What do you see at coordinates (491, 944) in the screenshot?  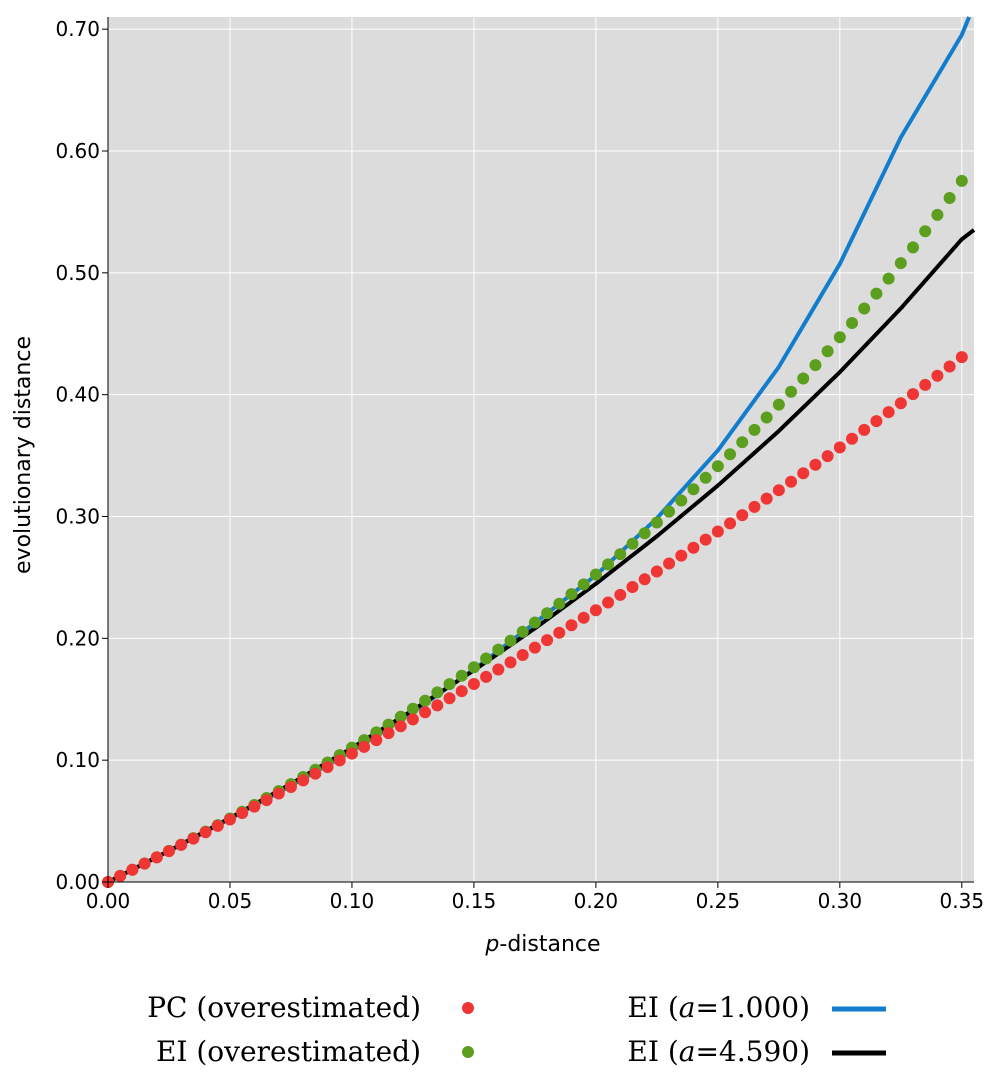 I see `x-axis-label-italic: p` at bounding box center [491, 944].